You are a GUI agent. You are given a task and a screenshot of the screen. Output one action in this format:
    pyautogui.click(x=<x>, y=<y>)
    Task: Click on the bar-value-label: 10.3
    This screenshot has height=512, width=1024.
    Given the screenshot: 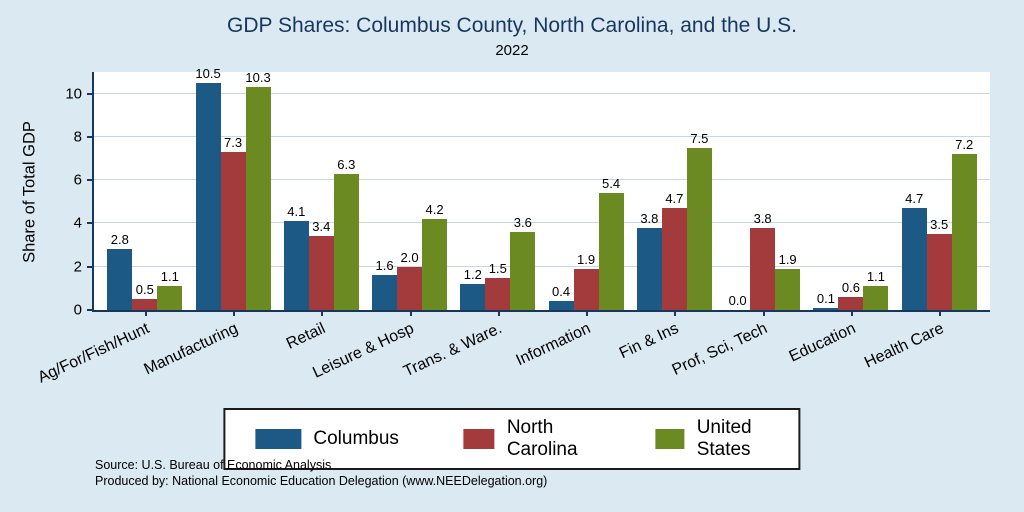 What is the action you would take?
    pyautogui.click(x=258, y=78)
    